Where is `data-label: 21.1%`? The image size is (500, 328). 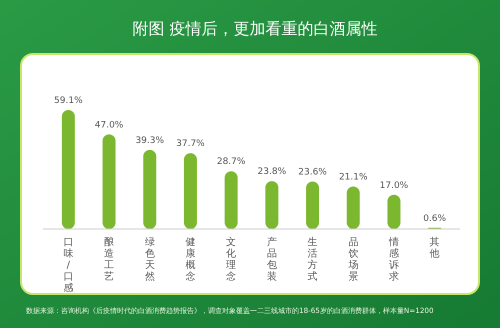 data-label: 21.1% is located at coordinates (353, 177).